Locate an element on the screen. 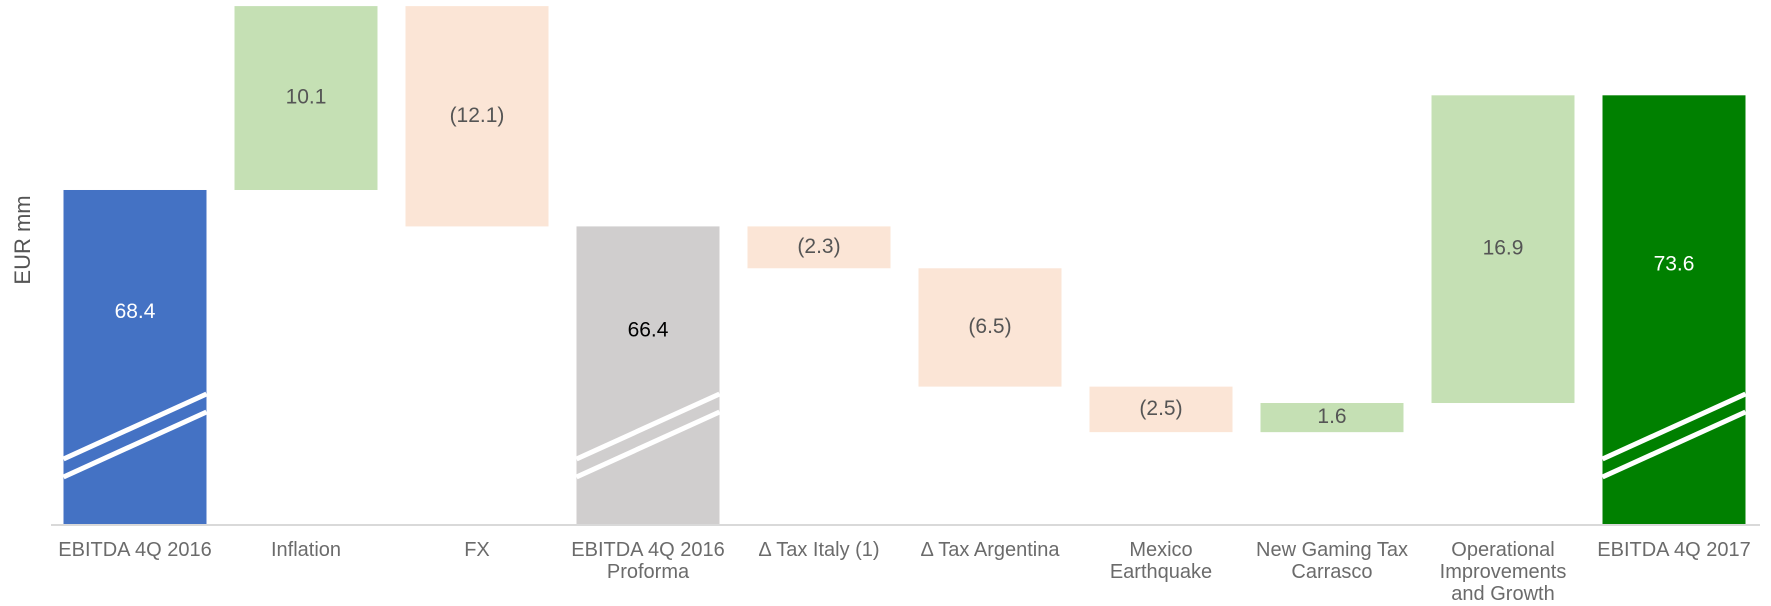 The image size is (1771, 606). x-tick-label: Inflation is located at coordinates (306, 550).